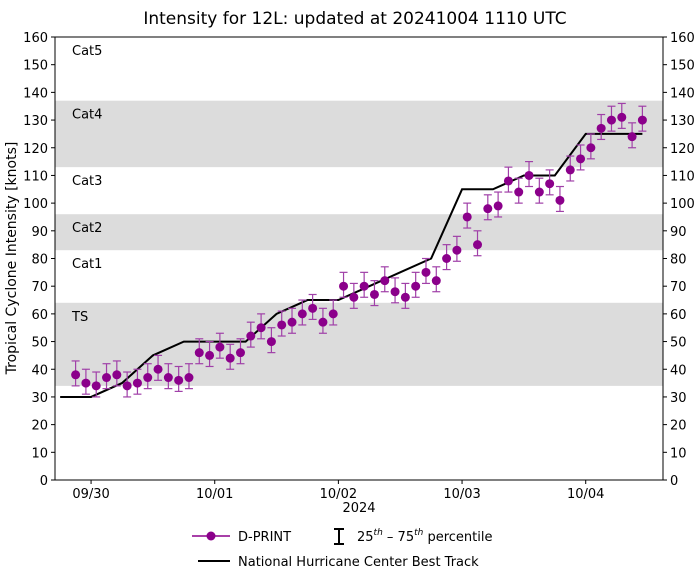  I want to click on y-tick-label: 60, so click(39, 315).